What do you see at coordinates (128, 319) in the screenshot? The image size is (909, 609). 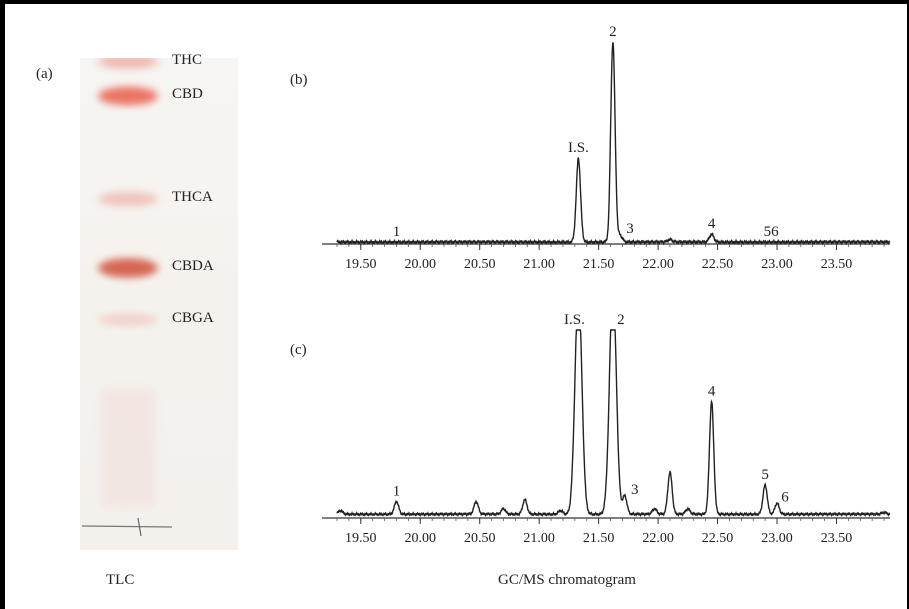 I see `tlc-band-cbga` at bounding box center [128, 319].